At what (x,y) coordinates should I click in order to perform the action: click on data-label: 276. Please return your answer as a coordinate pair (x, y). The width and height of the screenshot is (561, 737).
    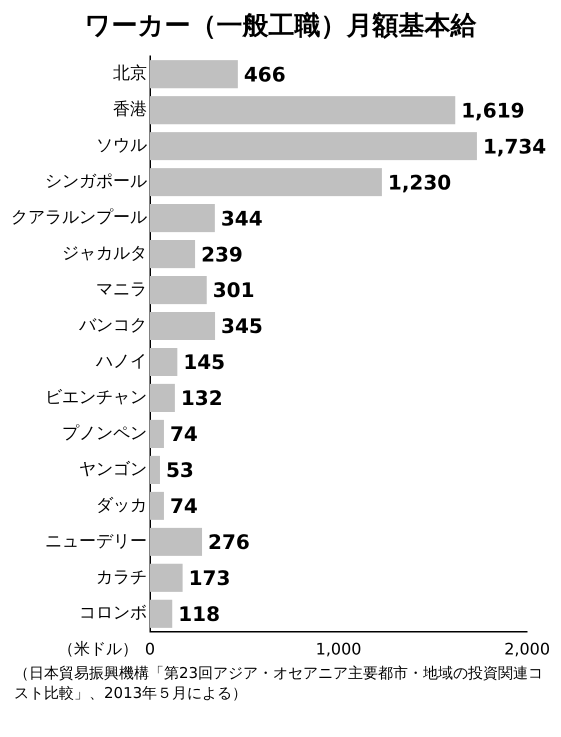
    Looking at the image, I should click on (229, 542).